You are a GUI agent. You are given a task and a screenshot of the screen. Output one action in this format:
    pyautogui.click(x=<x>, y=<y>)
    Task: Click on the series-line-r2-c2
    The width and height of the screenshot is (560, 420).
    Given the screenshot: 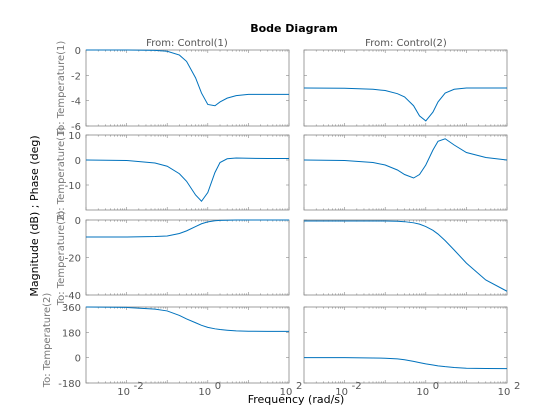 What is the action you would take?
    pyautogui.click(x=405, y=158)
    